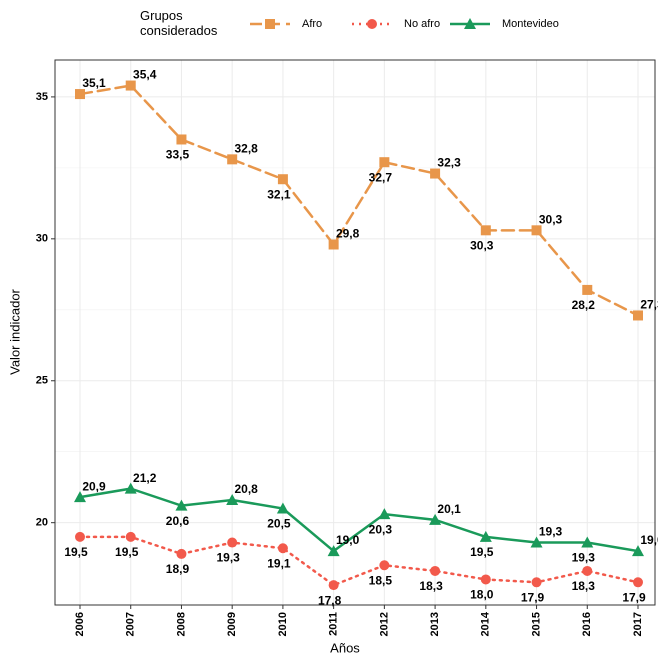  I want to click on value-label: 20,9, so click(94, 486).